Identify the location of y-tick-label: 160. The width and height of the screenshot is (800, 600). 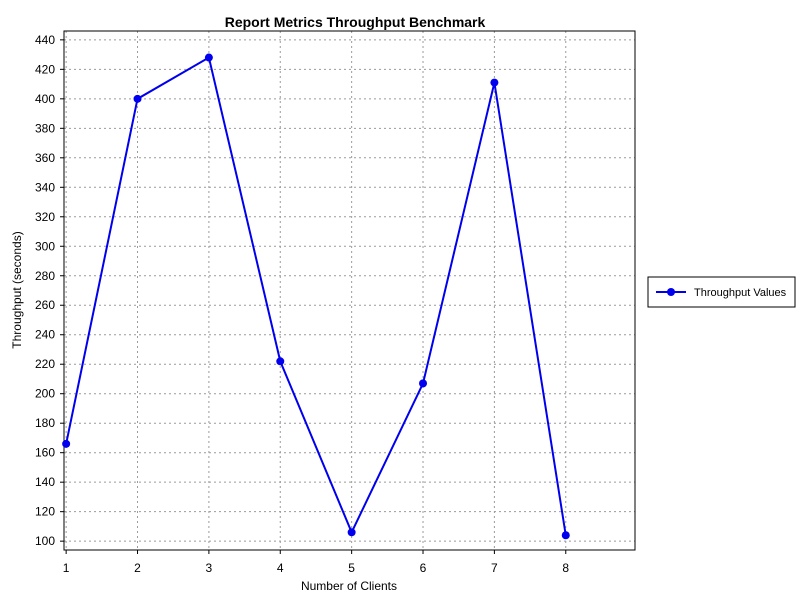
(45, 453).